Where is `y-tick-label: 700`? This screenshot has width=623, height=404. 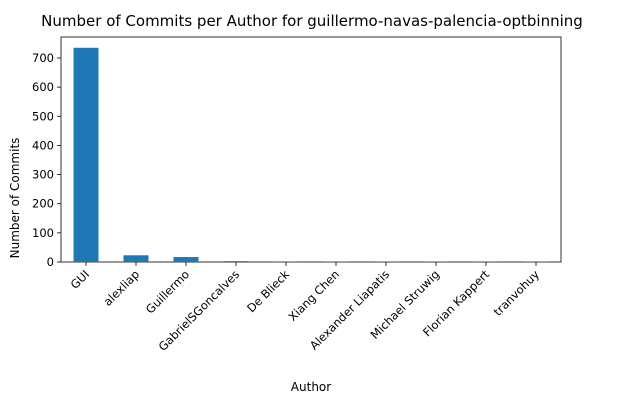 y-tick-label: 700 is located at coordinates (43, 58).